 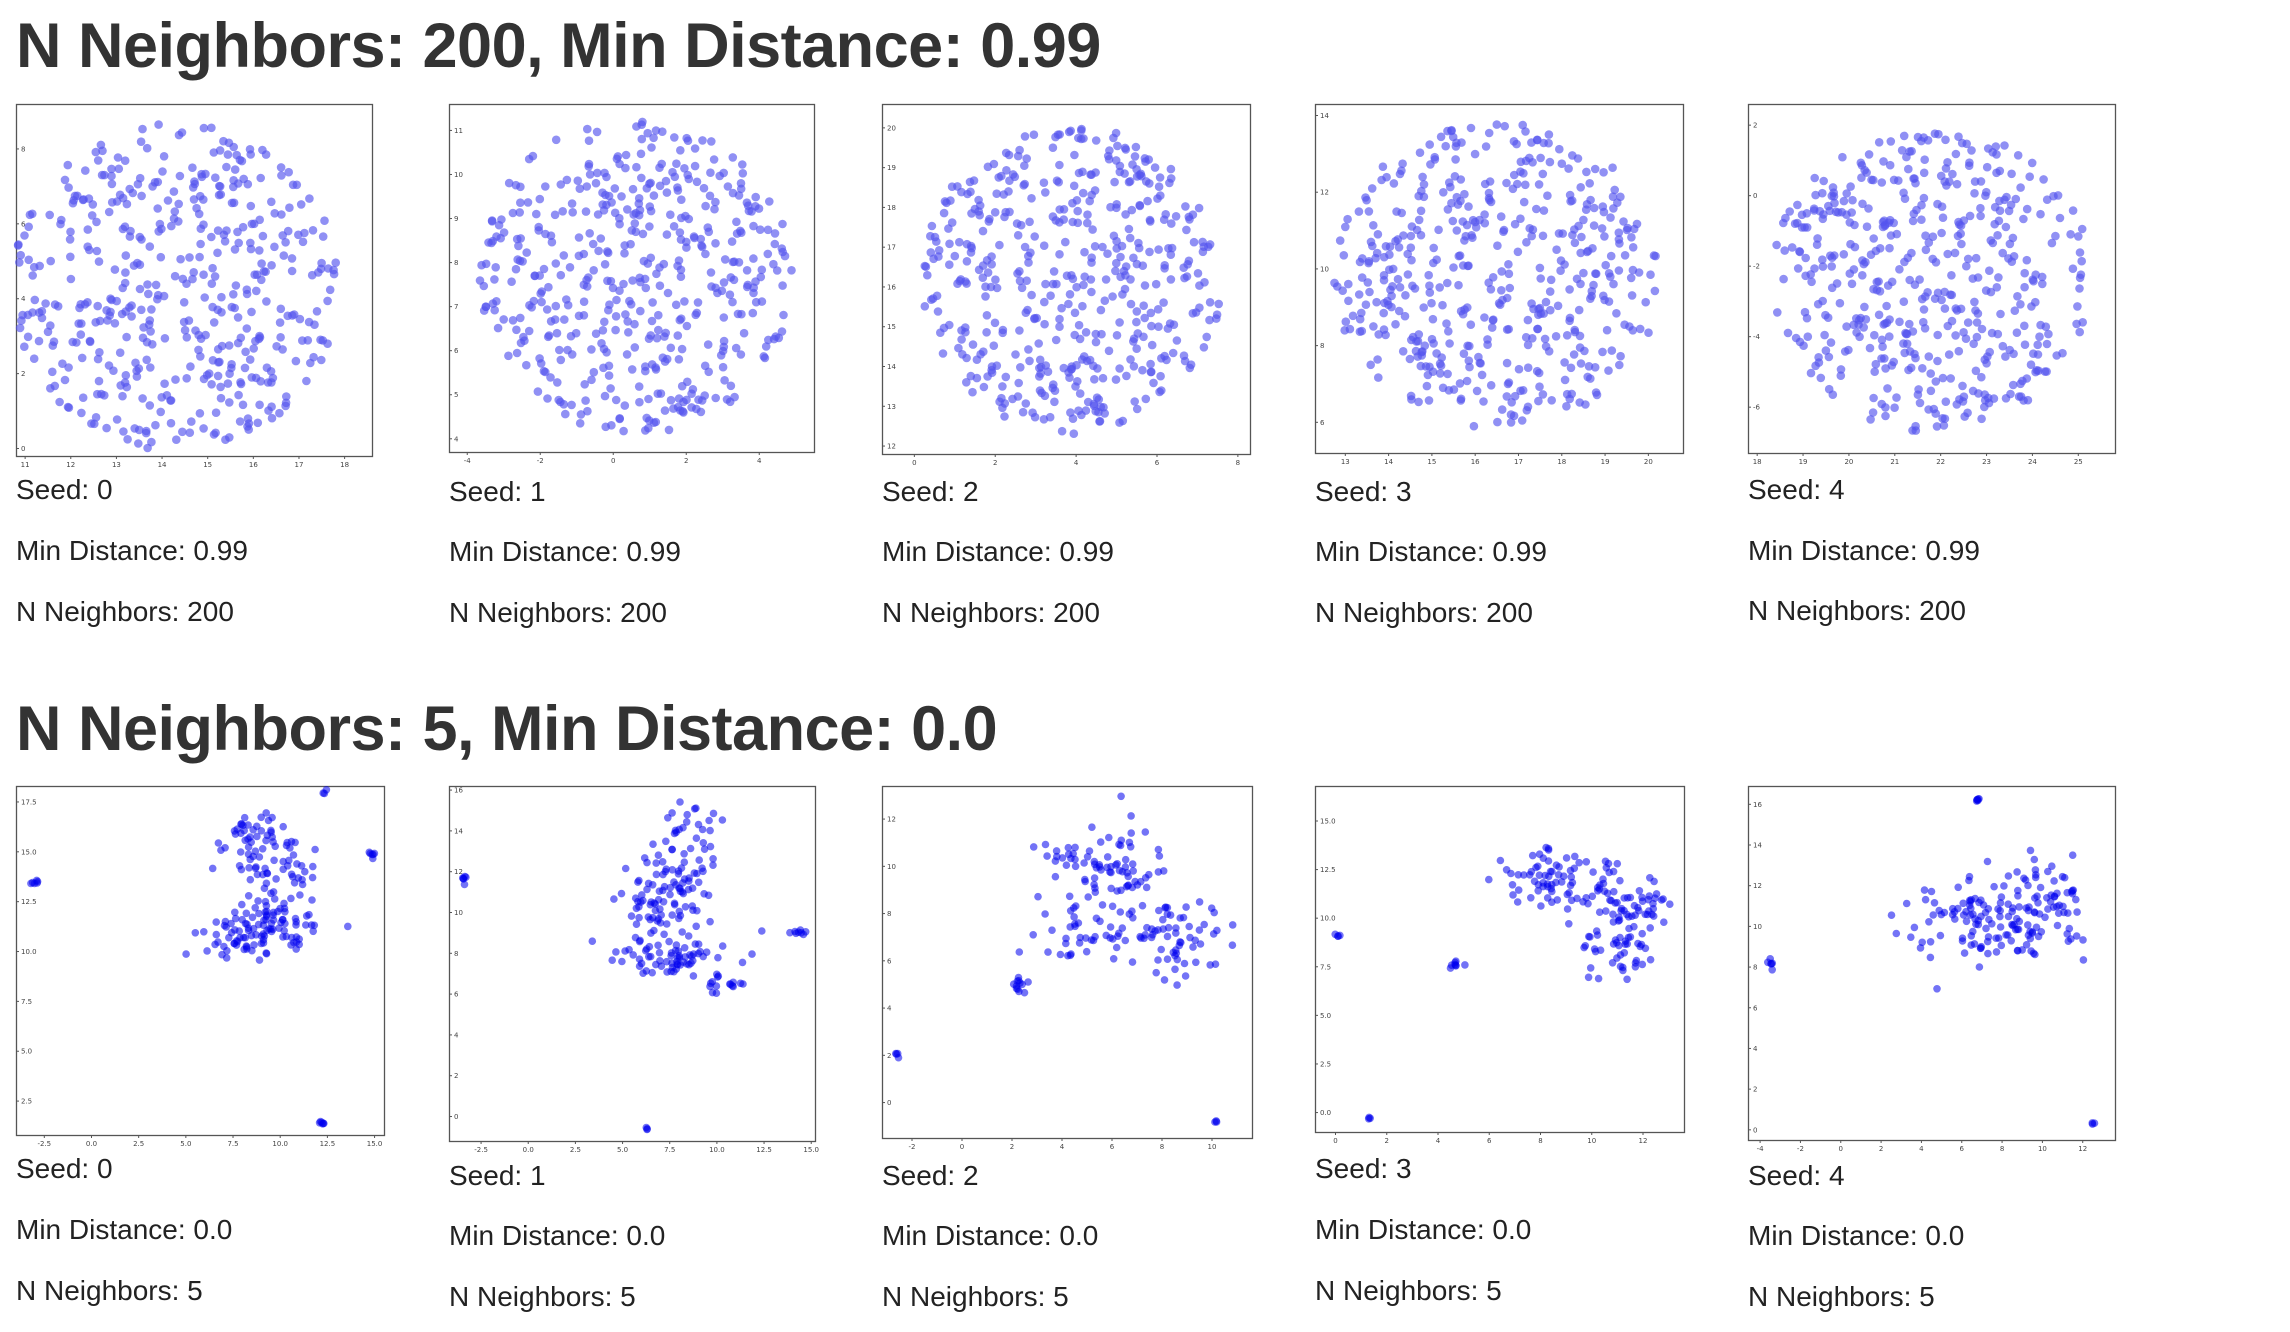 What do you see at coordinates (1803, 462) in the screenshot?
I see `x-tick-label: 19` at bounding box center [1803, 462].